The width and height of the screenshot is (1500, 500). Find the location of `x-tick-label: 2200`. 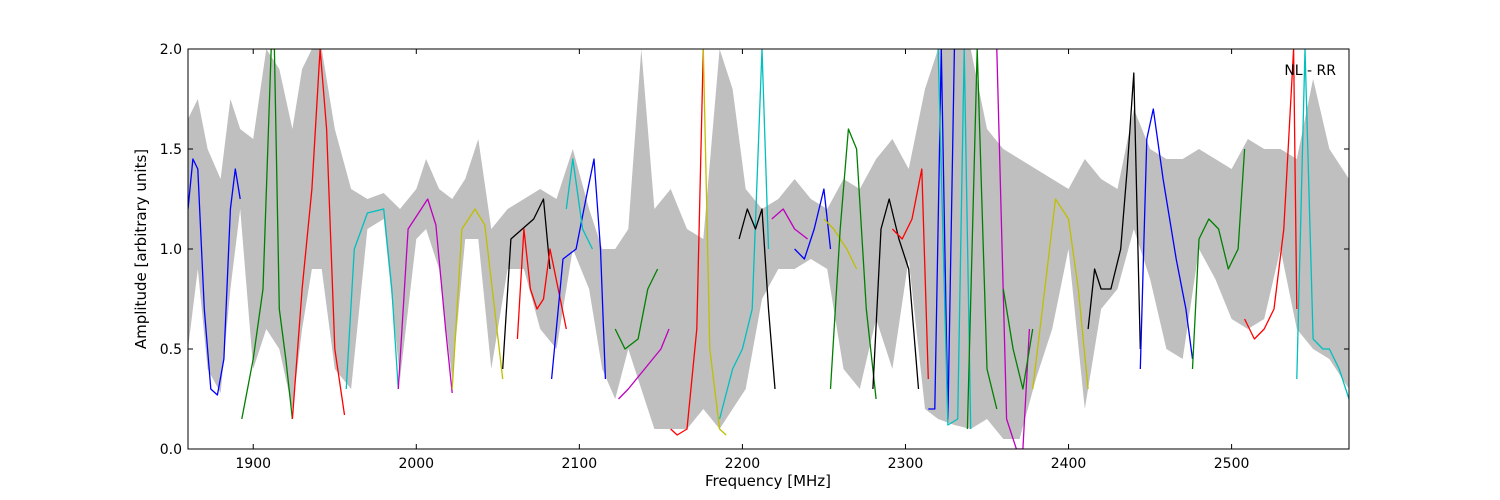

x-tick-label: 2200 is located at coordinates (743, 464).